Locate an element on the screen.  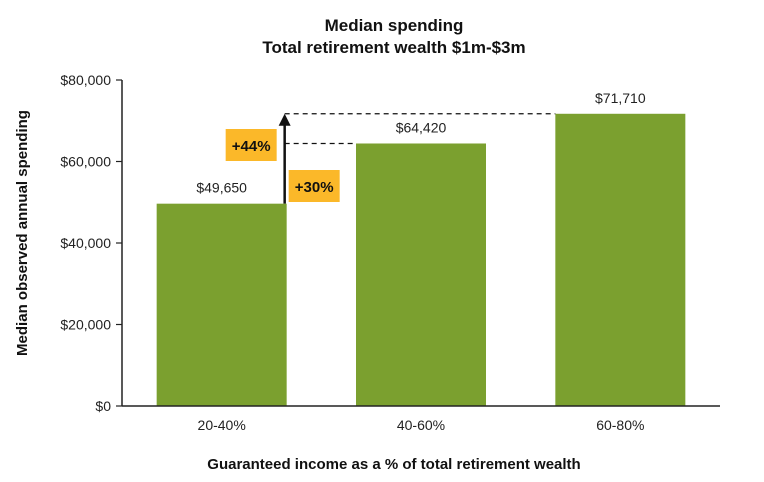
x-tick-label: 40-60% is located at coordinates (421, 425).